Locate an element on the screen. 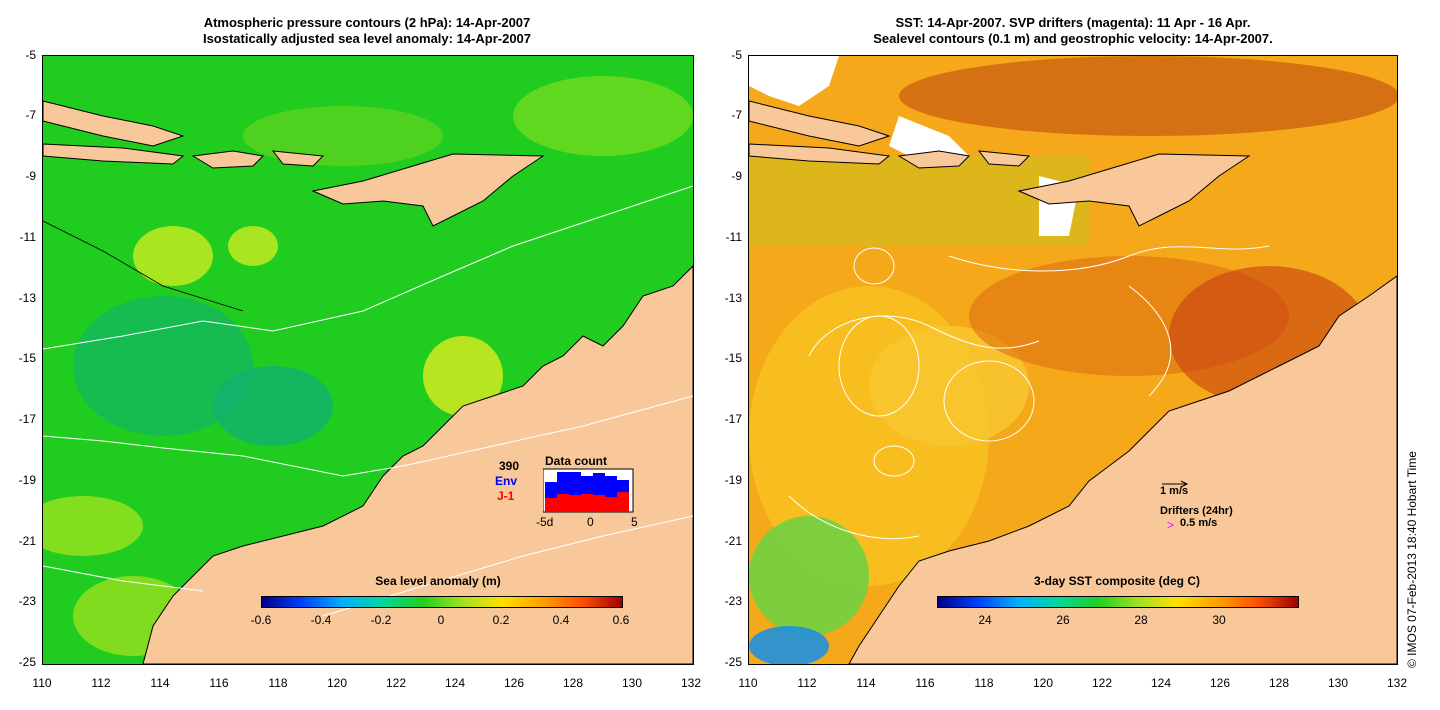 The width and height of the screenshot is (1440, 710). sla-tick-6: 0.6 is located at coordinates (621, 620).